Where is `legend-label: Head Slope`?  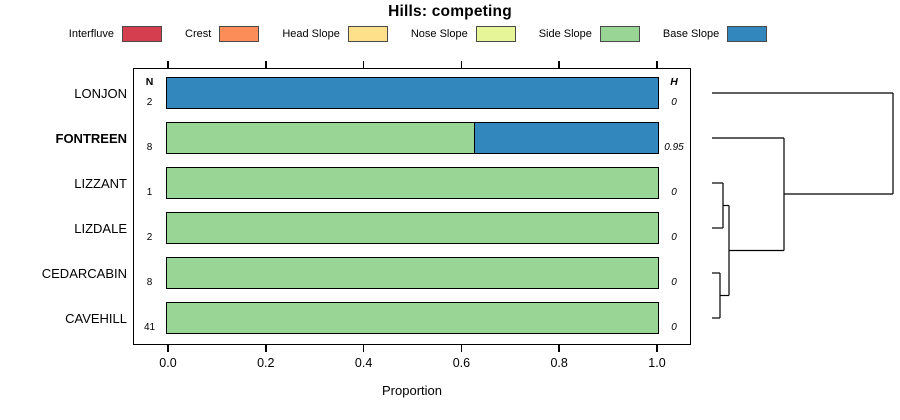 legend-label: Head Slope is located at coordinates (311, 34).